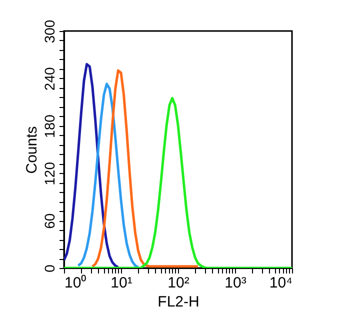  Describe the element at coordinates (280, 283) in the screenshot. I see `x-tick-label: 10⁴` at that location.